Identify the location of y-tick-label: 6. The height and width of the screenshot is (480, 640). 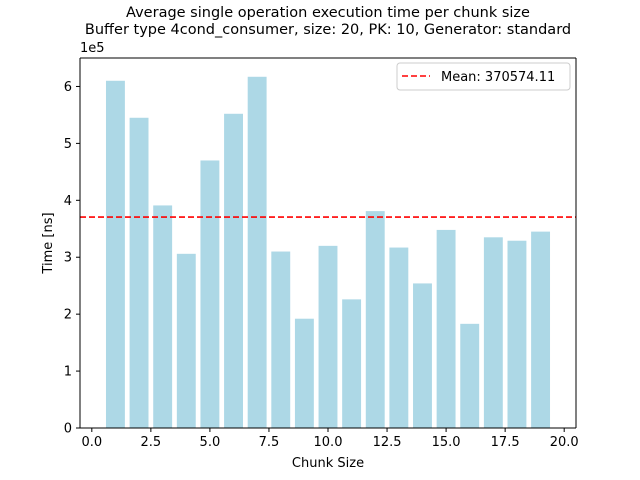
(68, 87).